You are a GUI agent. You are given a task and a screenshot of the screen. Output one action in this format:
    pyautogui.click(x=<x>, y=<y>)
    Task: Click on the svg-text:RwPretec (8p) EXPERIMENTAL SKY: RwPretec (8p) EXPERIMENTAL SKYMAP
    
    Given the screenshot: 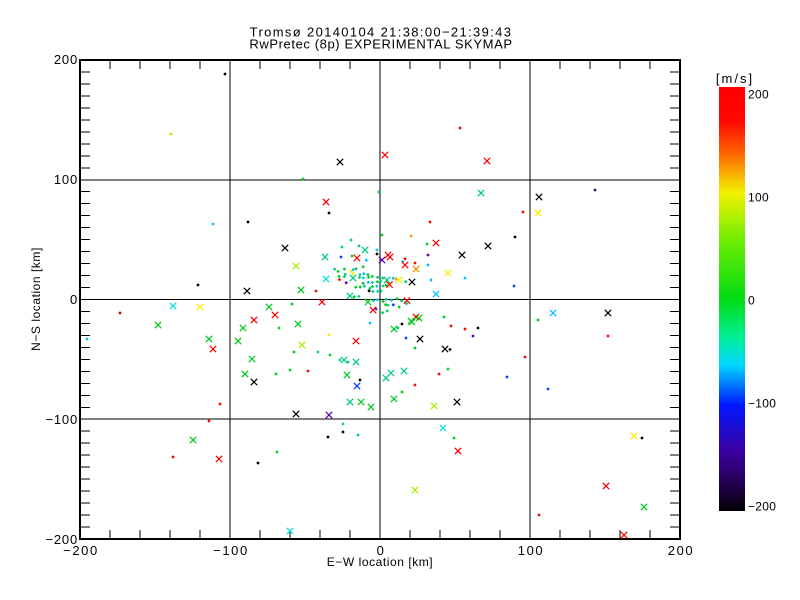 What is the action you would take?
    pyautogui.click(x=380, y=44)
    